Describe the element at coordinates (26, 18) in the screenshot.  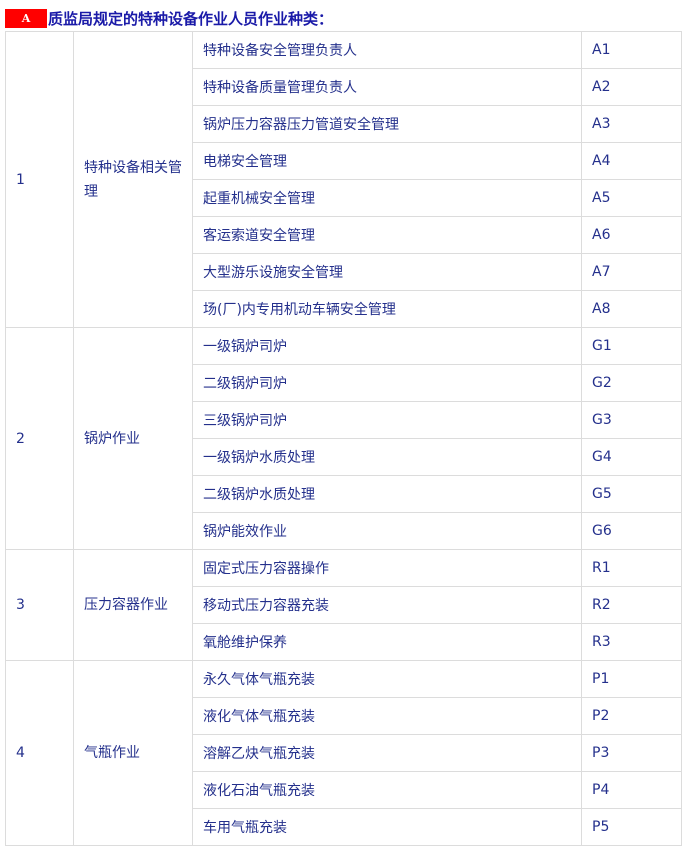
I see `section-badge: A` at that location.